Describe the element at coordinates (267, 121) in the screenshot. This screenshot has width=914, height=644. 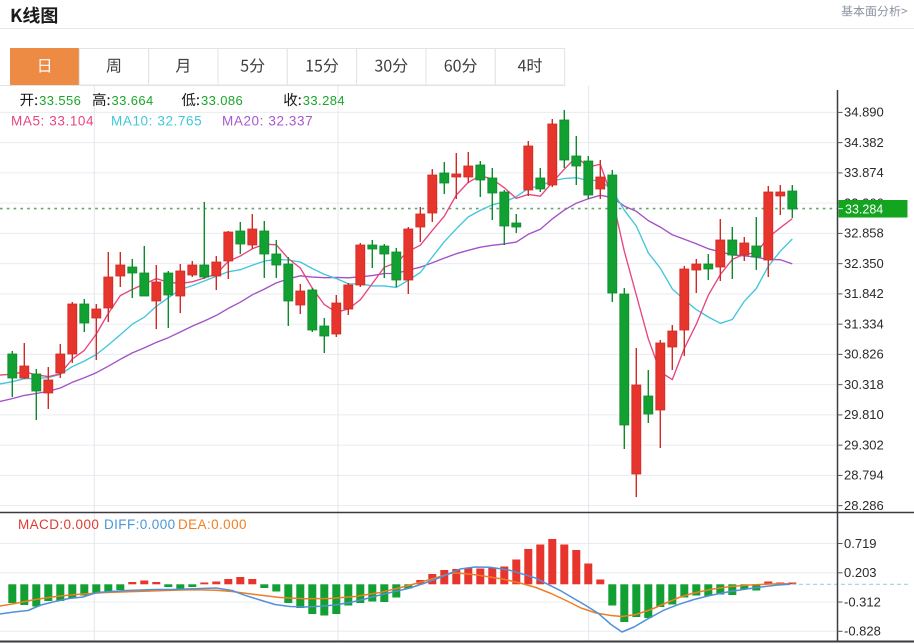
I see `svg-text: MA20: 32.337` at that location.